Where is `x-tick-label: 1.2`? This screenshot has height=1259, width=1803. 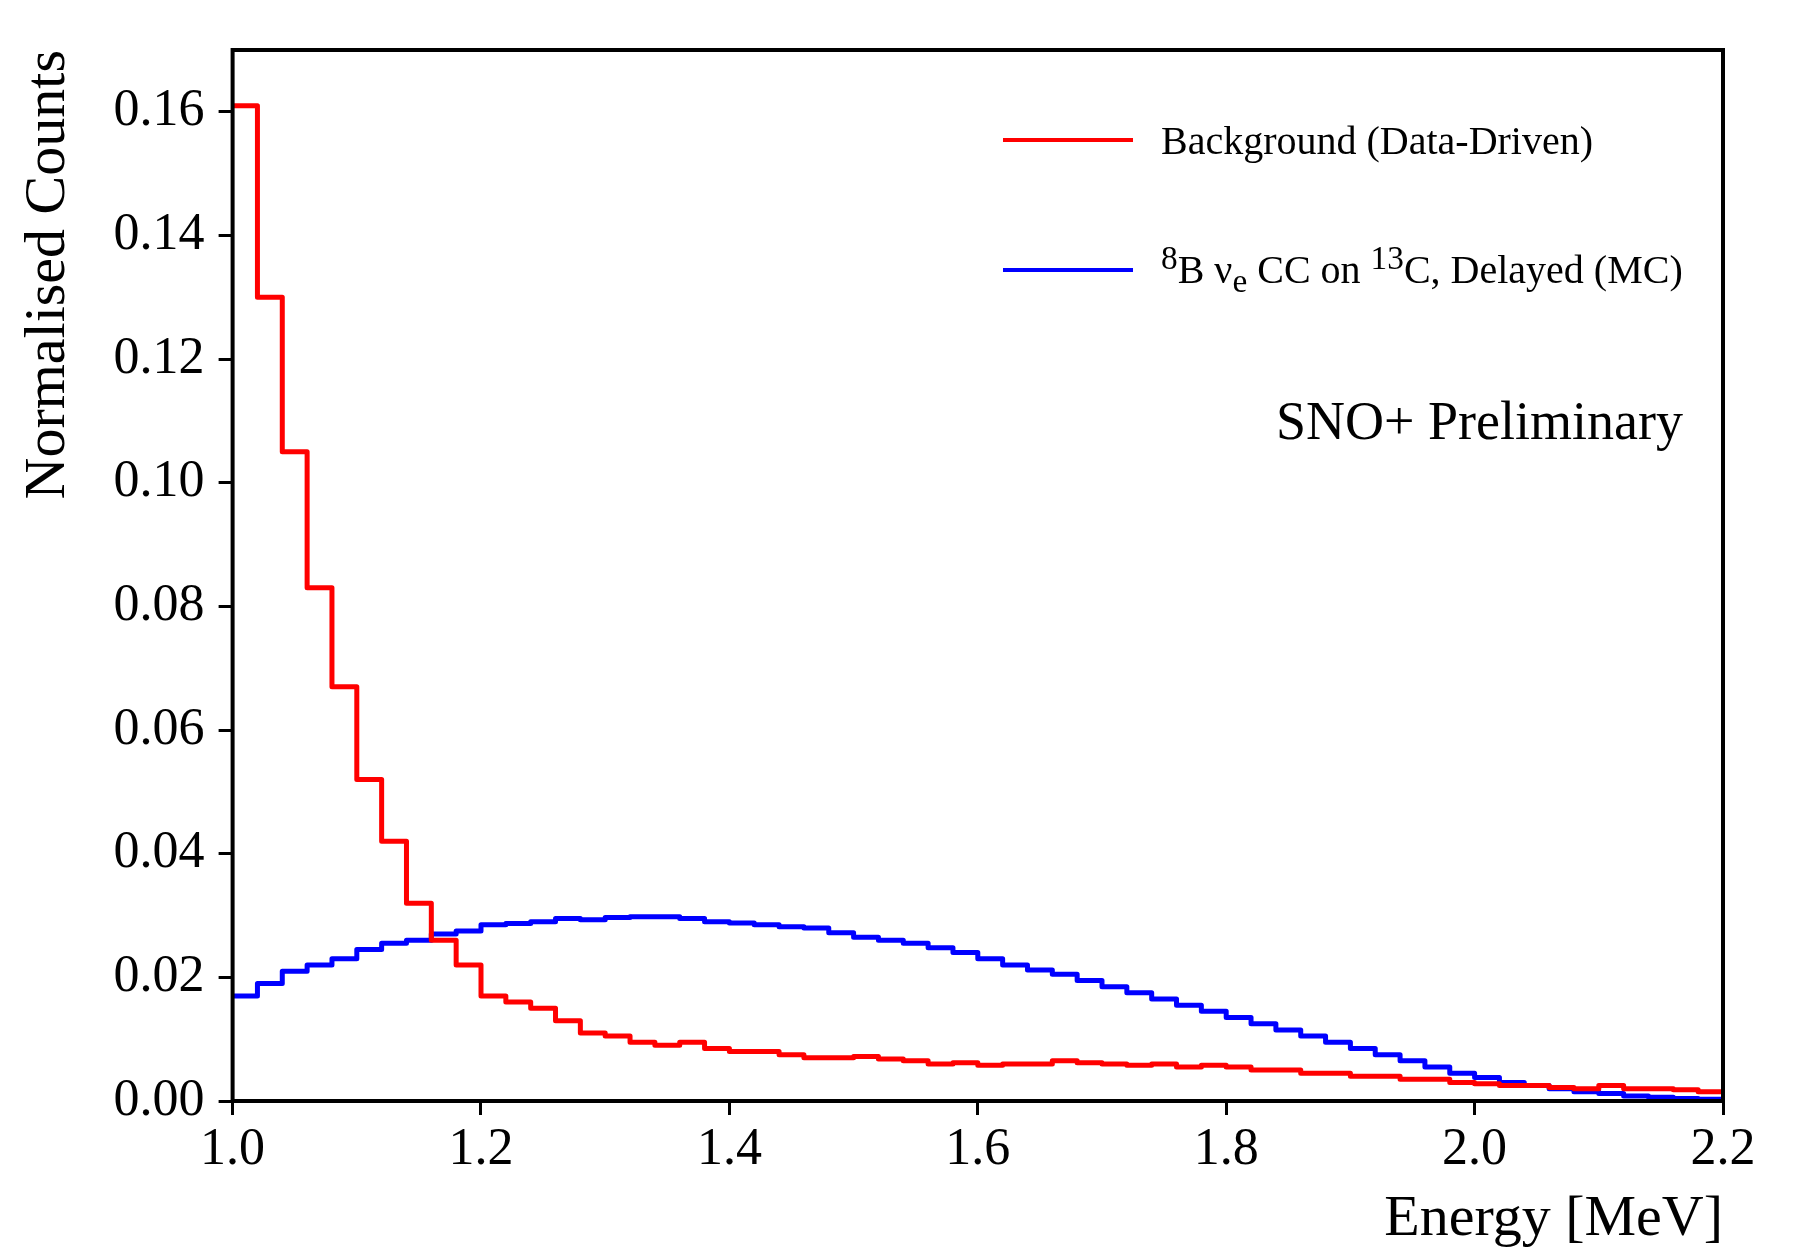 x-tick-label: 1.2 is located at coordinates (481, 1146).